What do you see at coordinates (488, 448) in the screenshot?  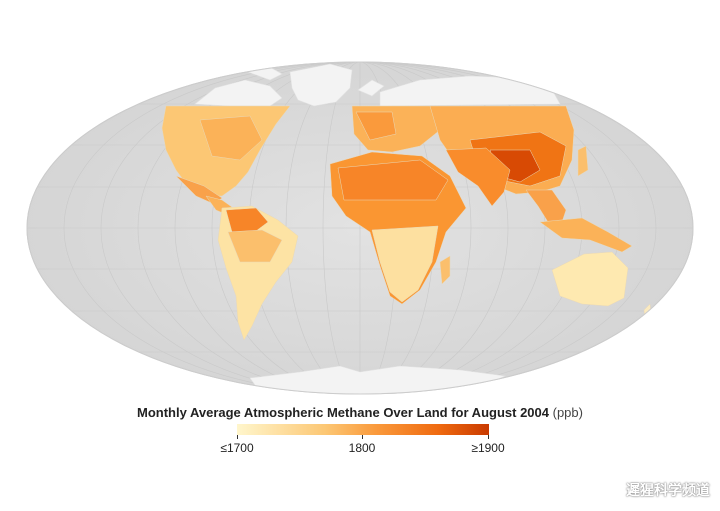 I see `legend-label-high: ≥1900` at bounding box center [488, 448].